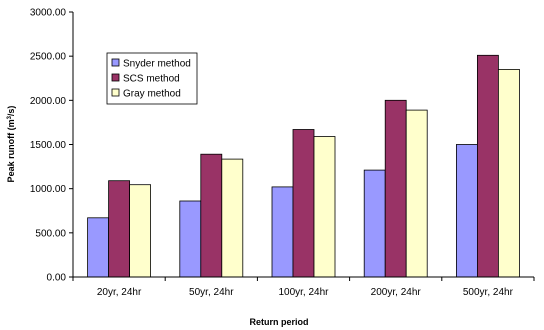  Describe the element at coordinates (278, 322) in the screenshot. I see `x-axis-title: Return period` at that location.